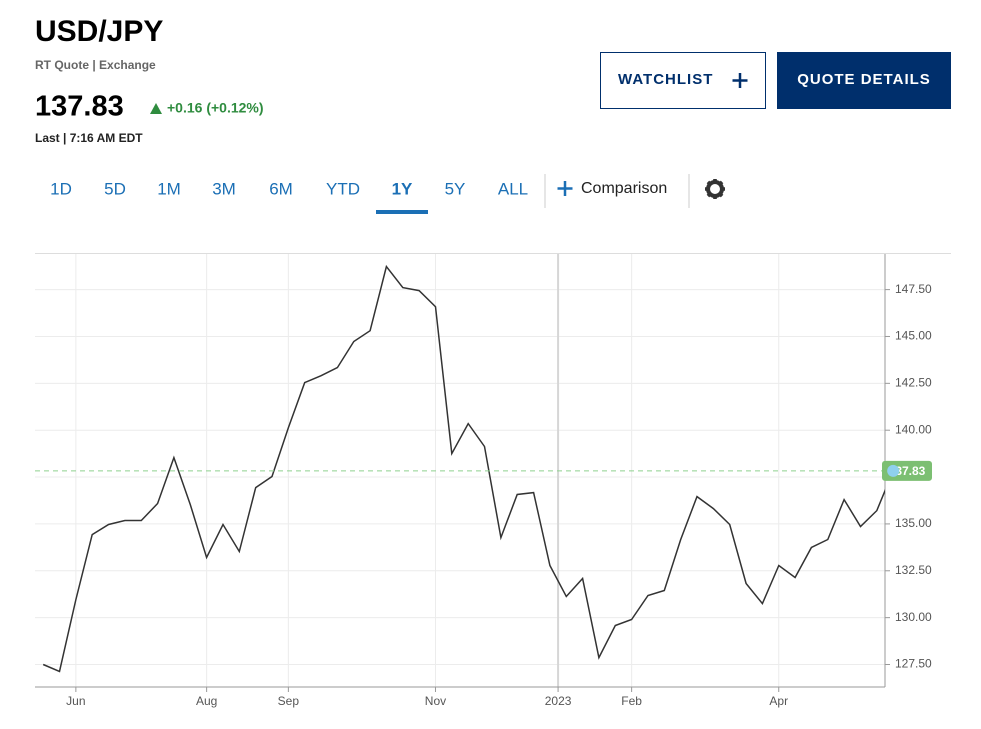  Describe the element at coordinates (913, 383) in the screenshot. I see `y-tick-label: 142.50` at that location.